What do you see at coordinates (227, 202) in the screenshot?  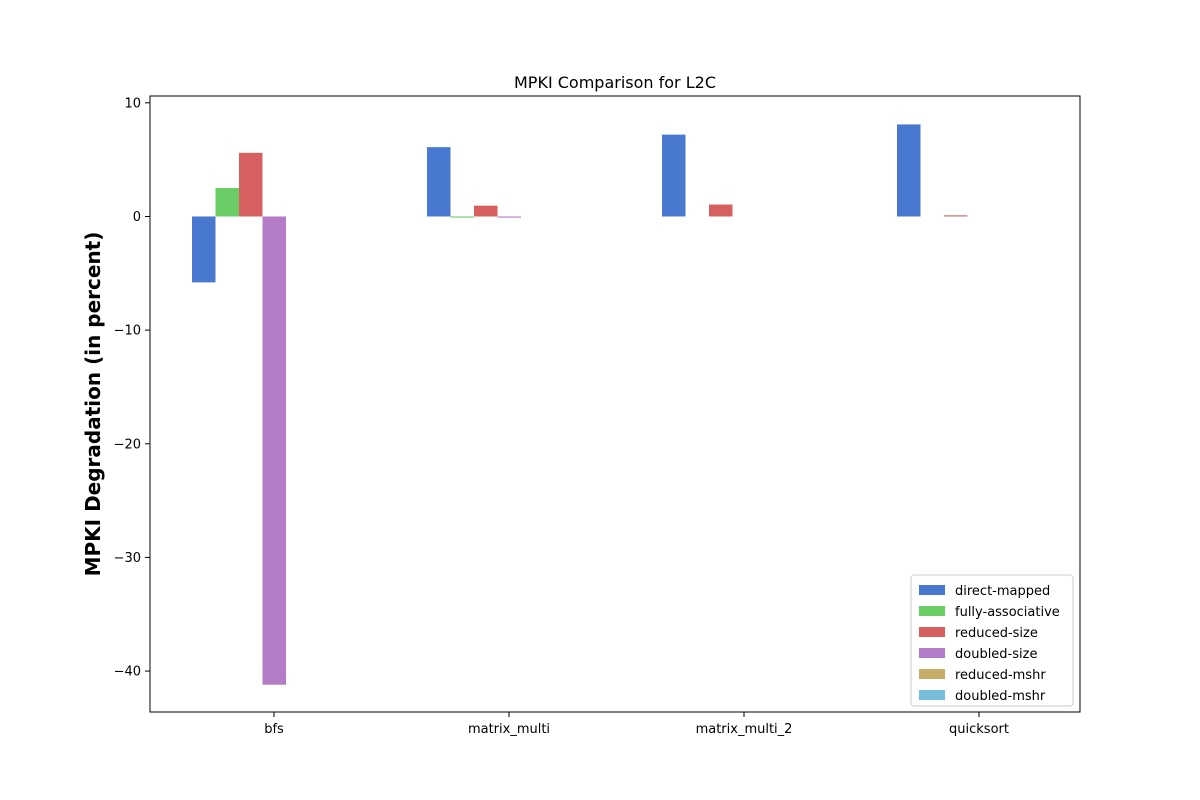 I see `bar-fully-associative-bfs` at bounding box center [227, 202].